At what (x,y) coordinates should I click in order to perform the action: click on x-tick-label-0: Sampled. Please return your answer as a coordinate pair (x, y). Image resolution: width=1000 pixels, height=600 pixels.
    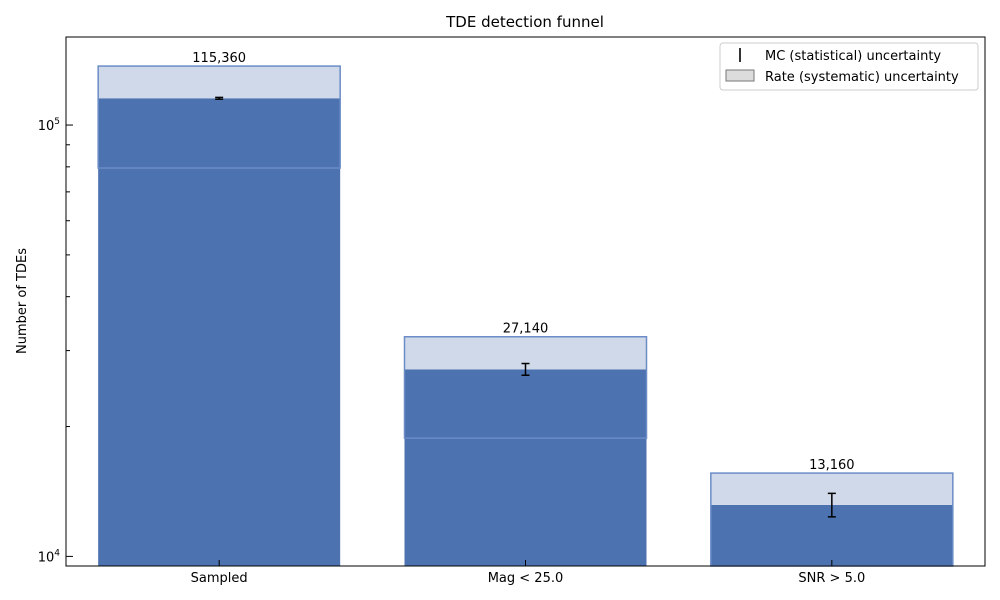
    Looking at the image, I should click on (219, 578).